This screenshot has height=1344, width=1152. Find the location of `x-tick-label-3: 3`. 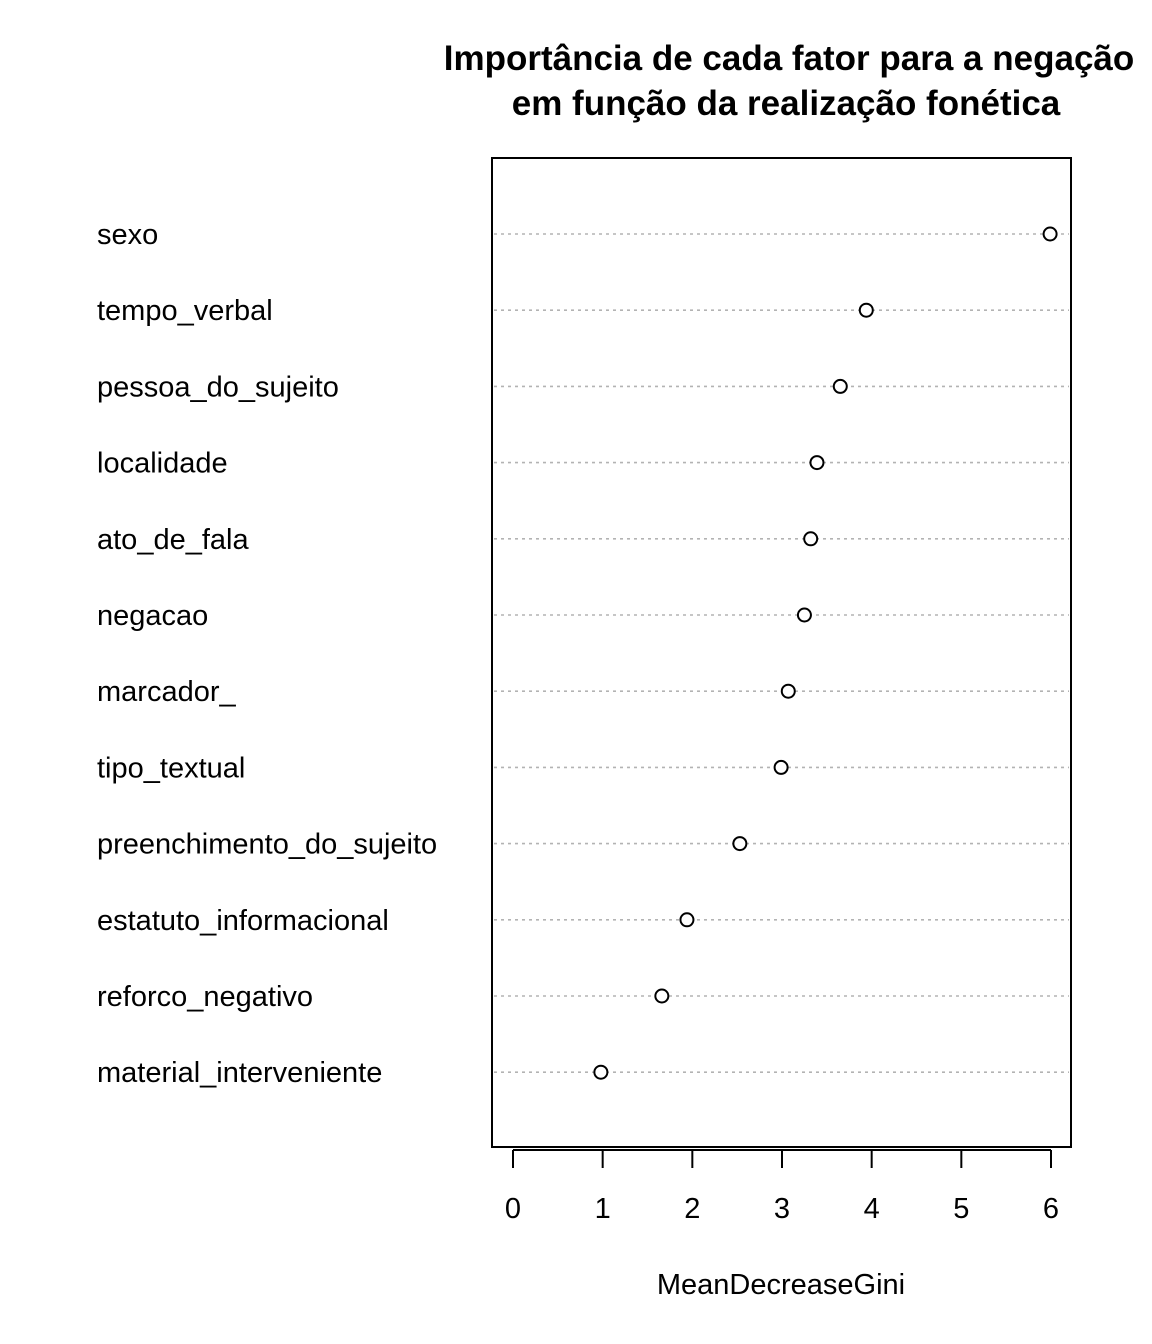

x-tick-label-3: 3 is located at coordinates (782, 1209).